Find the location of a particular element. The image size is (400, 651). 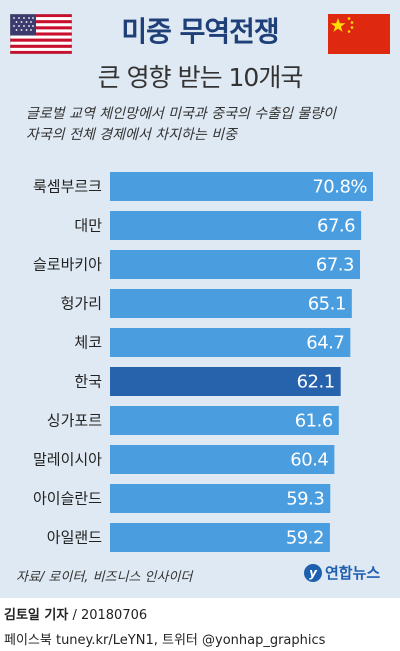

bar-value-2: 67.3 is located at coordinates (335, 265).